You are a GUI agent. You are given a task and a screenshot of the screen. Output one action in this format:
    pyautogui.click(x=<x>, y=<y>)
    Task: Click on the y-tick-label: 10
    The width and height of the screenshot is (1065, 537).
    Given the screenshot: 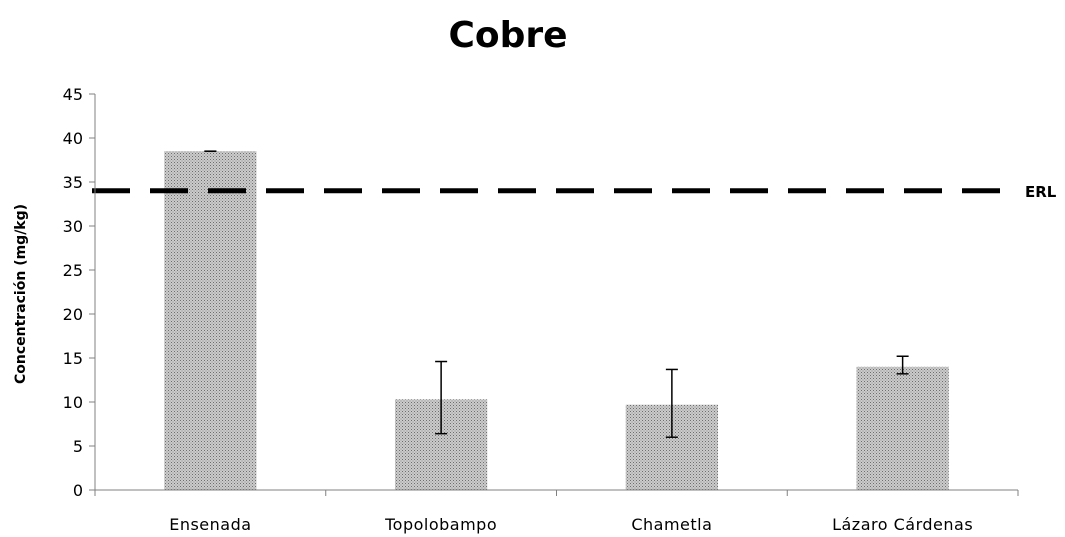 What is the action you would take?
    pyautogui.click(x=73, y=402)
    